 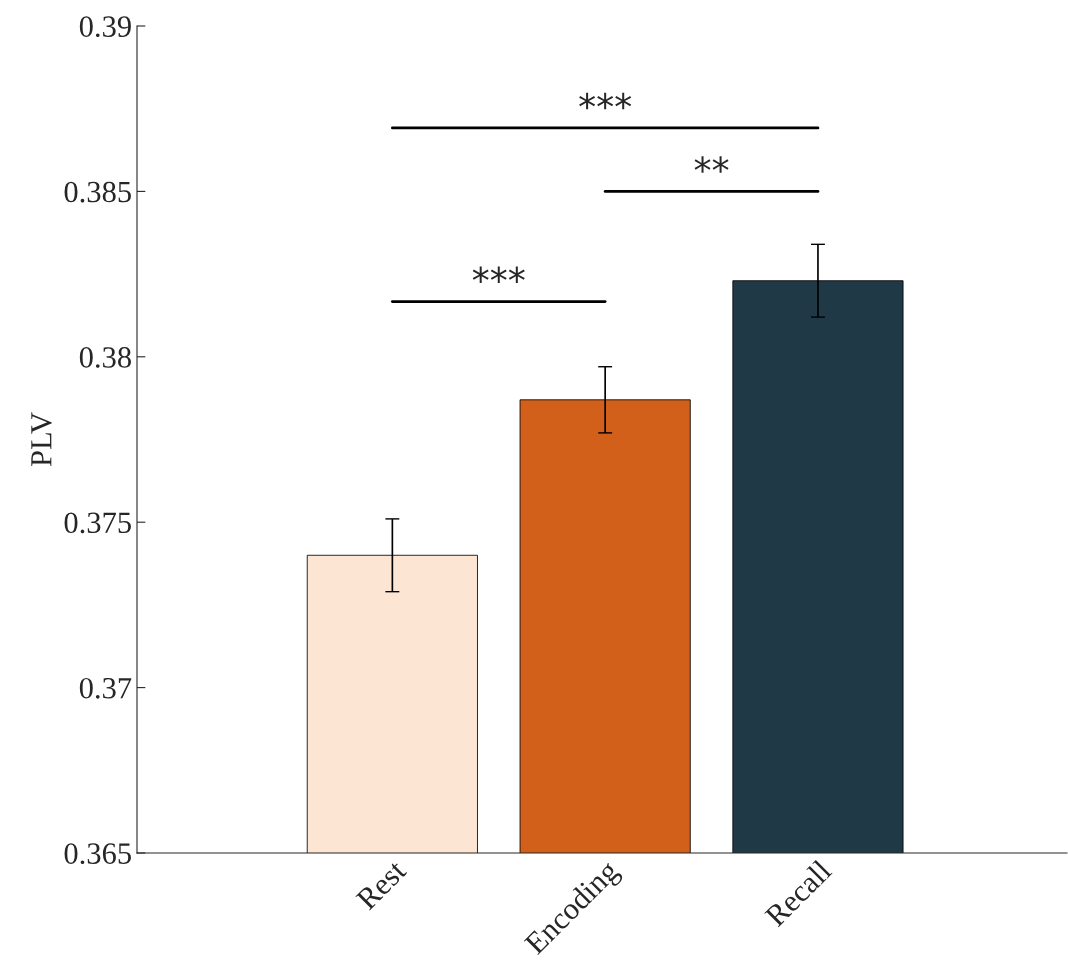 I want to click on y-tick-label: 0.38, so click(x=105, y=357).